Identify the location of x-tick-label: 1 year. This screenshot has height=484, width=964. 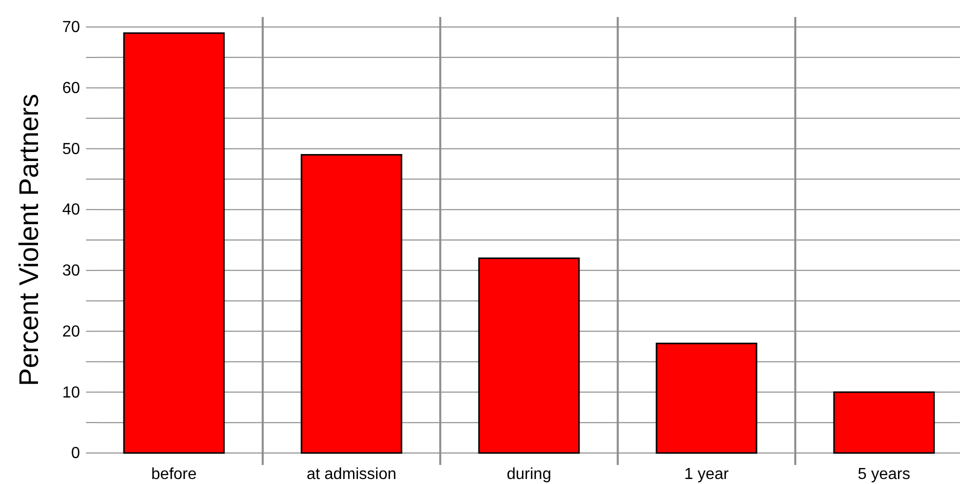
(707, 474).